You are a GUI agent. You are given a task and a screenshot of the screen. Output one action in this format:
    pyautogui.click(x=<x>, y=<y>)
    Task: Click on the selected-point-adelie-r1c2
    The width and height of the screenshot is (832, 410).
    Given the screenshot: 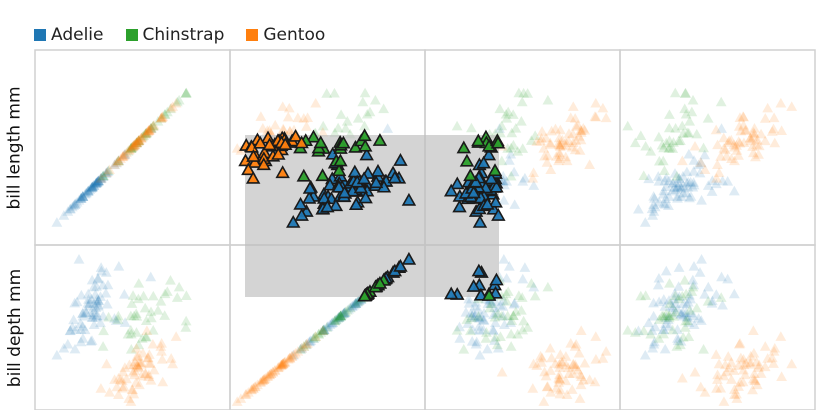 What is the action you would take?
    pyautogui.click(x=400, y=159)
    